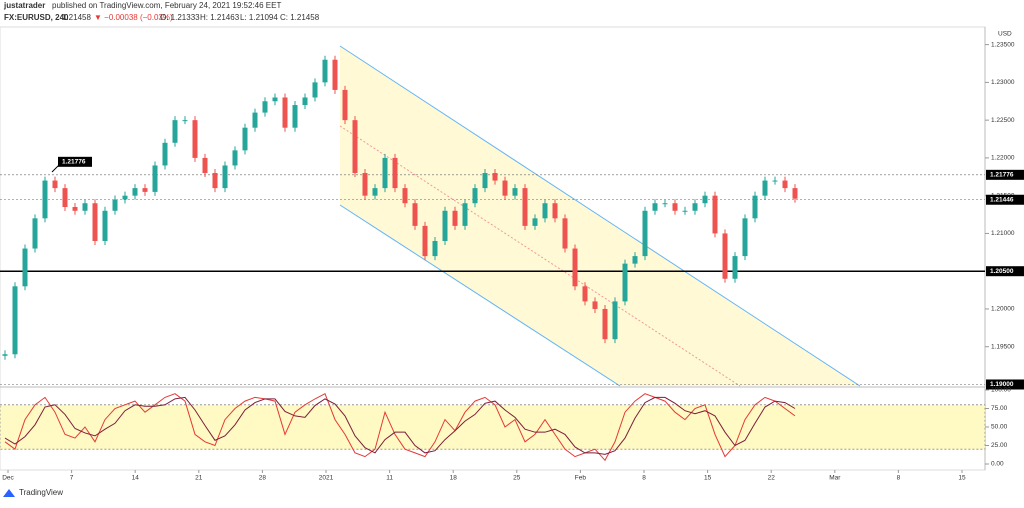 The image size is (1024, 508). I want to click on x-tick-label: 28, so click(263, 478).